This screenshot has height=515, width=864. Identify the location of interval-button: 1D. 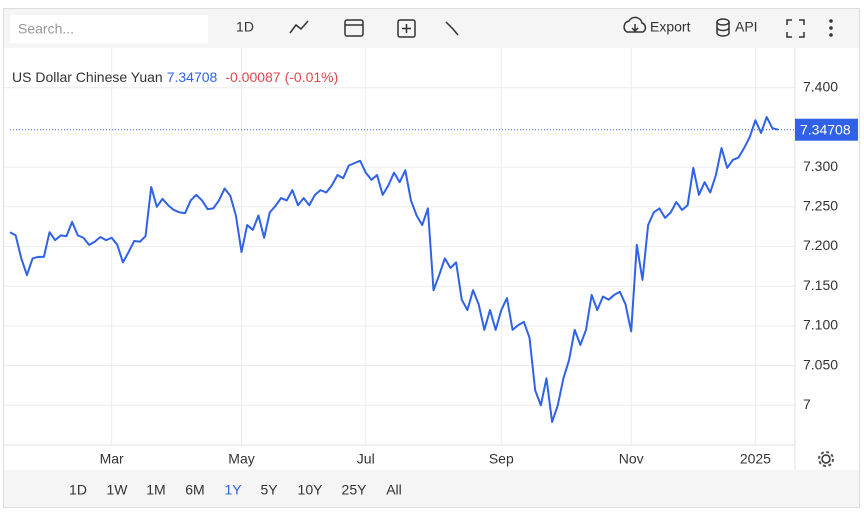
(245, 27).